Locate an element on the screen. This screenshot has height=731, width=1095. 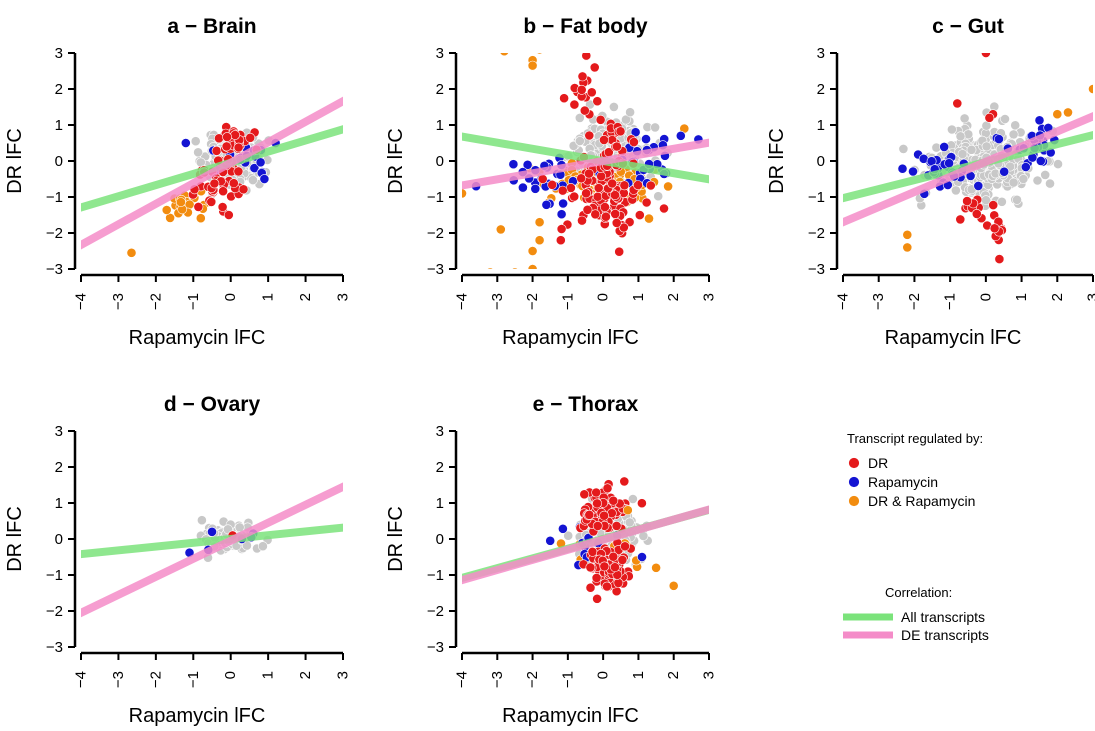
legend-dr-rapamycin-marker is located at coordinates (854, 501).